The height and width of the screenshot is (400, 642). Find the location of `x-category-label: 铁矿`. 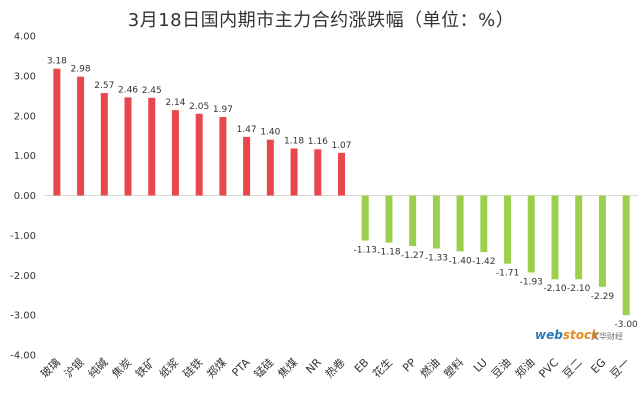

x-category-label: 铁矿 is located at coordinates (145, 368).